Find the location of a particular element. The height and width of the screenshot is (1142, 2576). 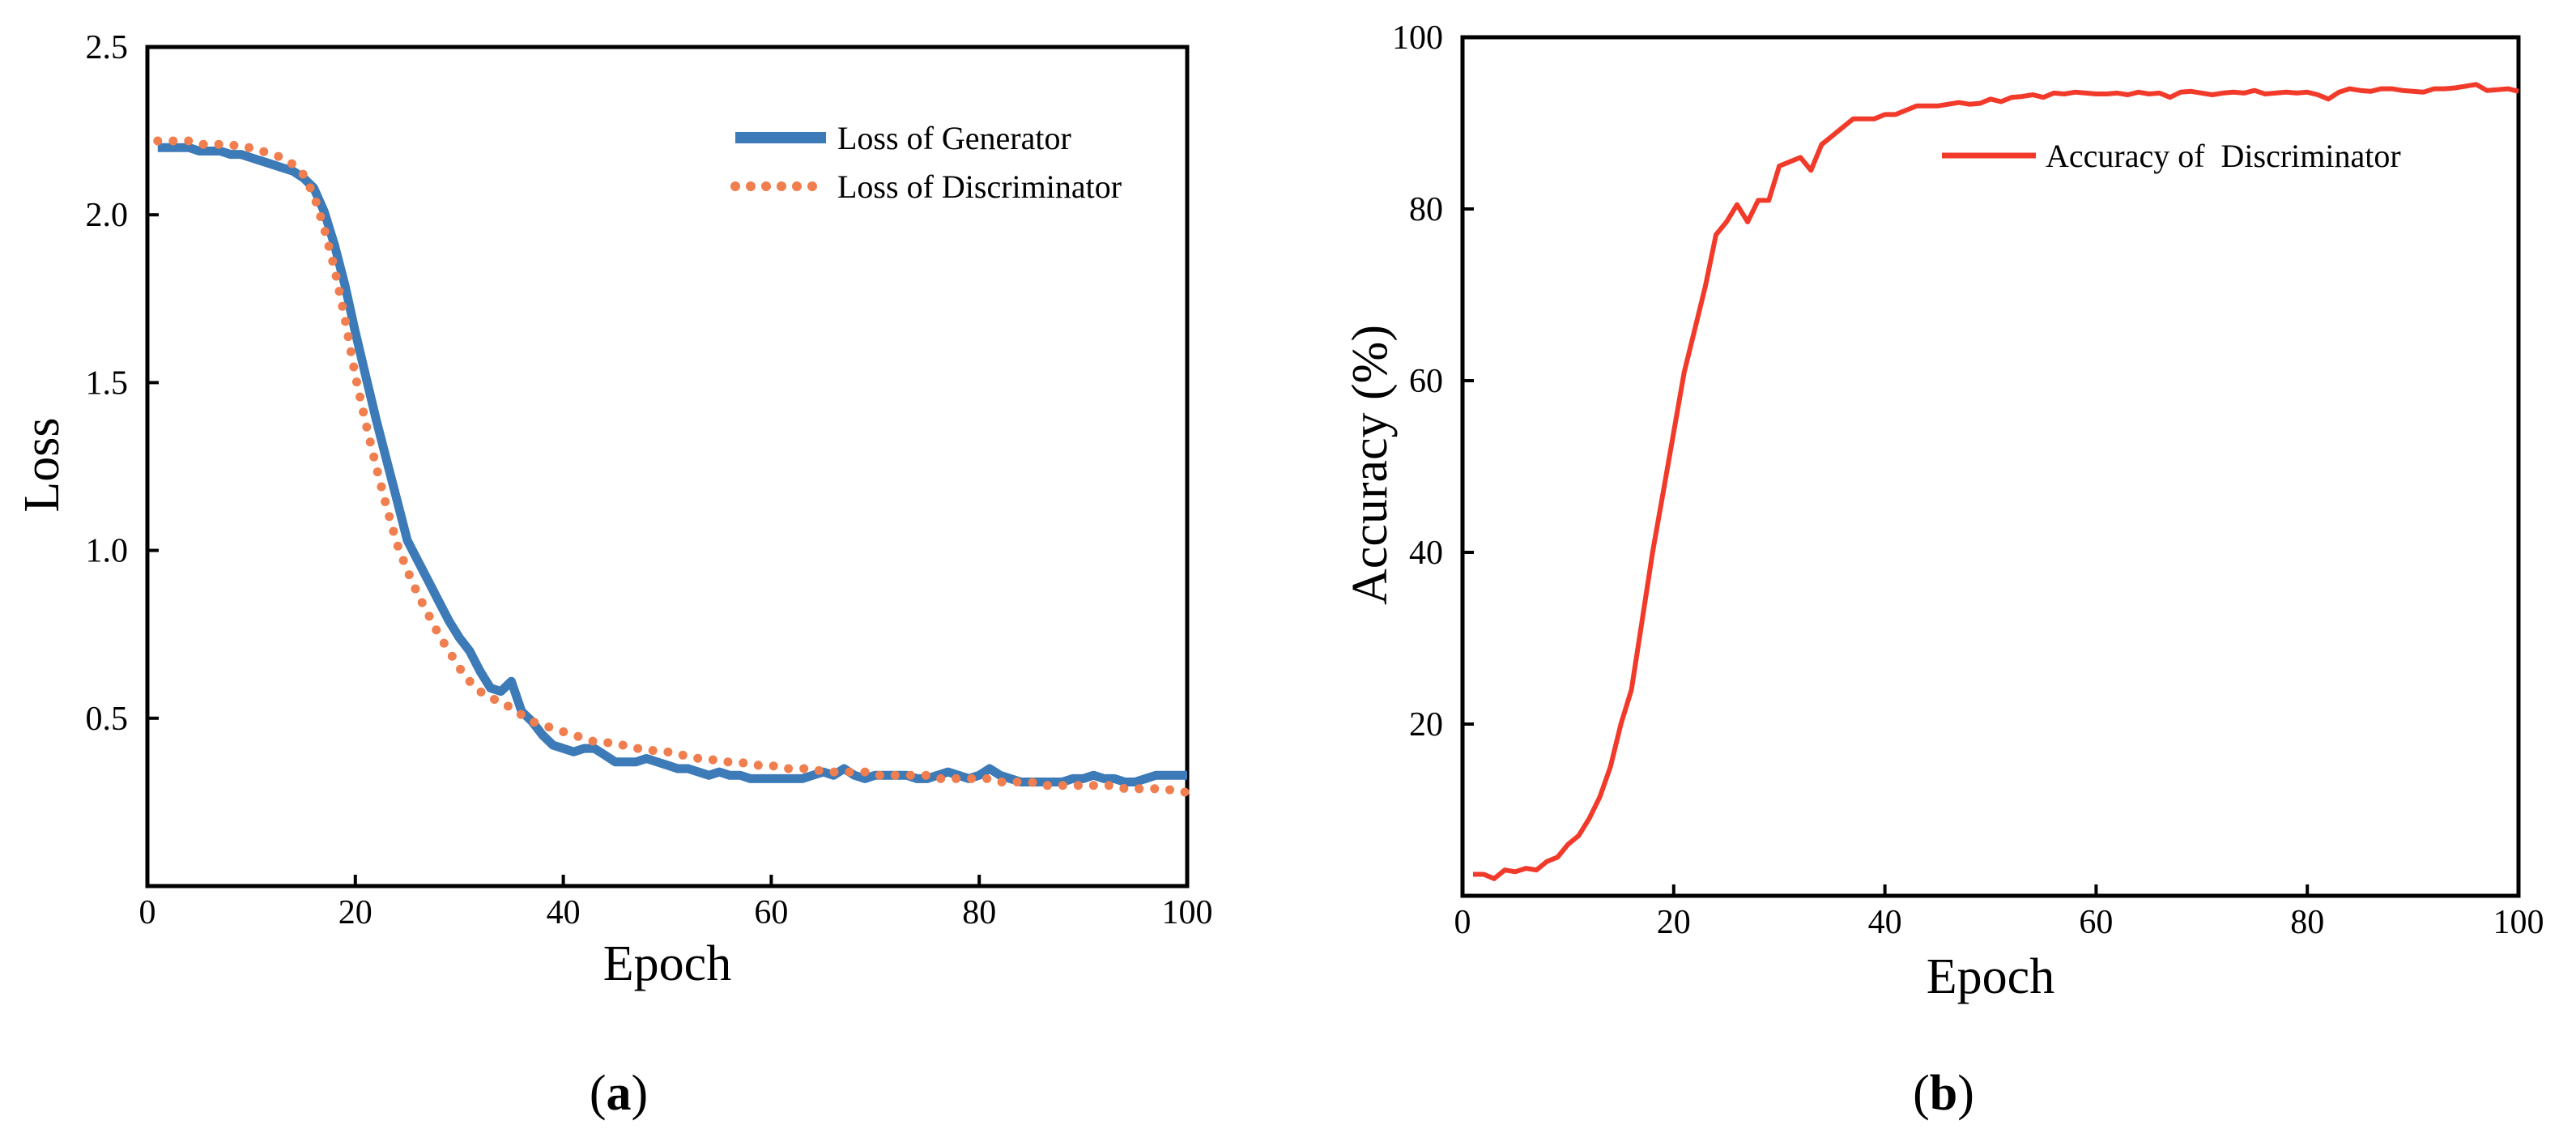

panel-label-a-open: ( is located at coordinates (598, 1093).